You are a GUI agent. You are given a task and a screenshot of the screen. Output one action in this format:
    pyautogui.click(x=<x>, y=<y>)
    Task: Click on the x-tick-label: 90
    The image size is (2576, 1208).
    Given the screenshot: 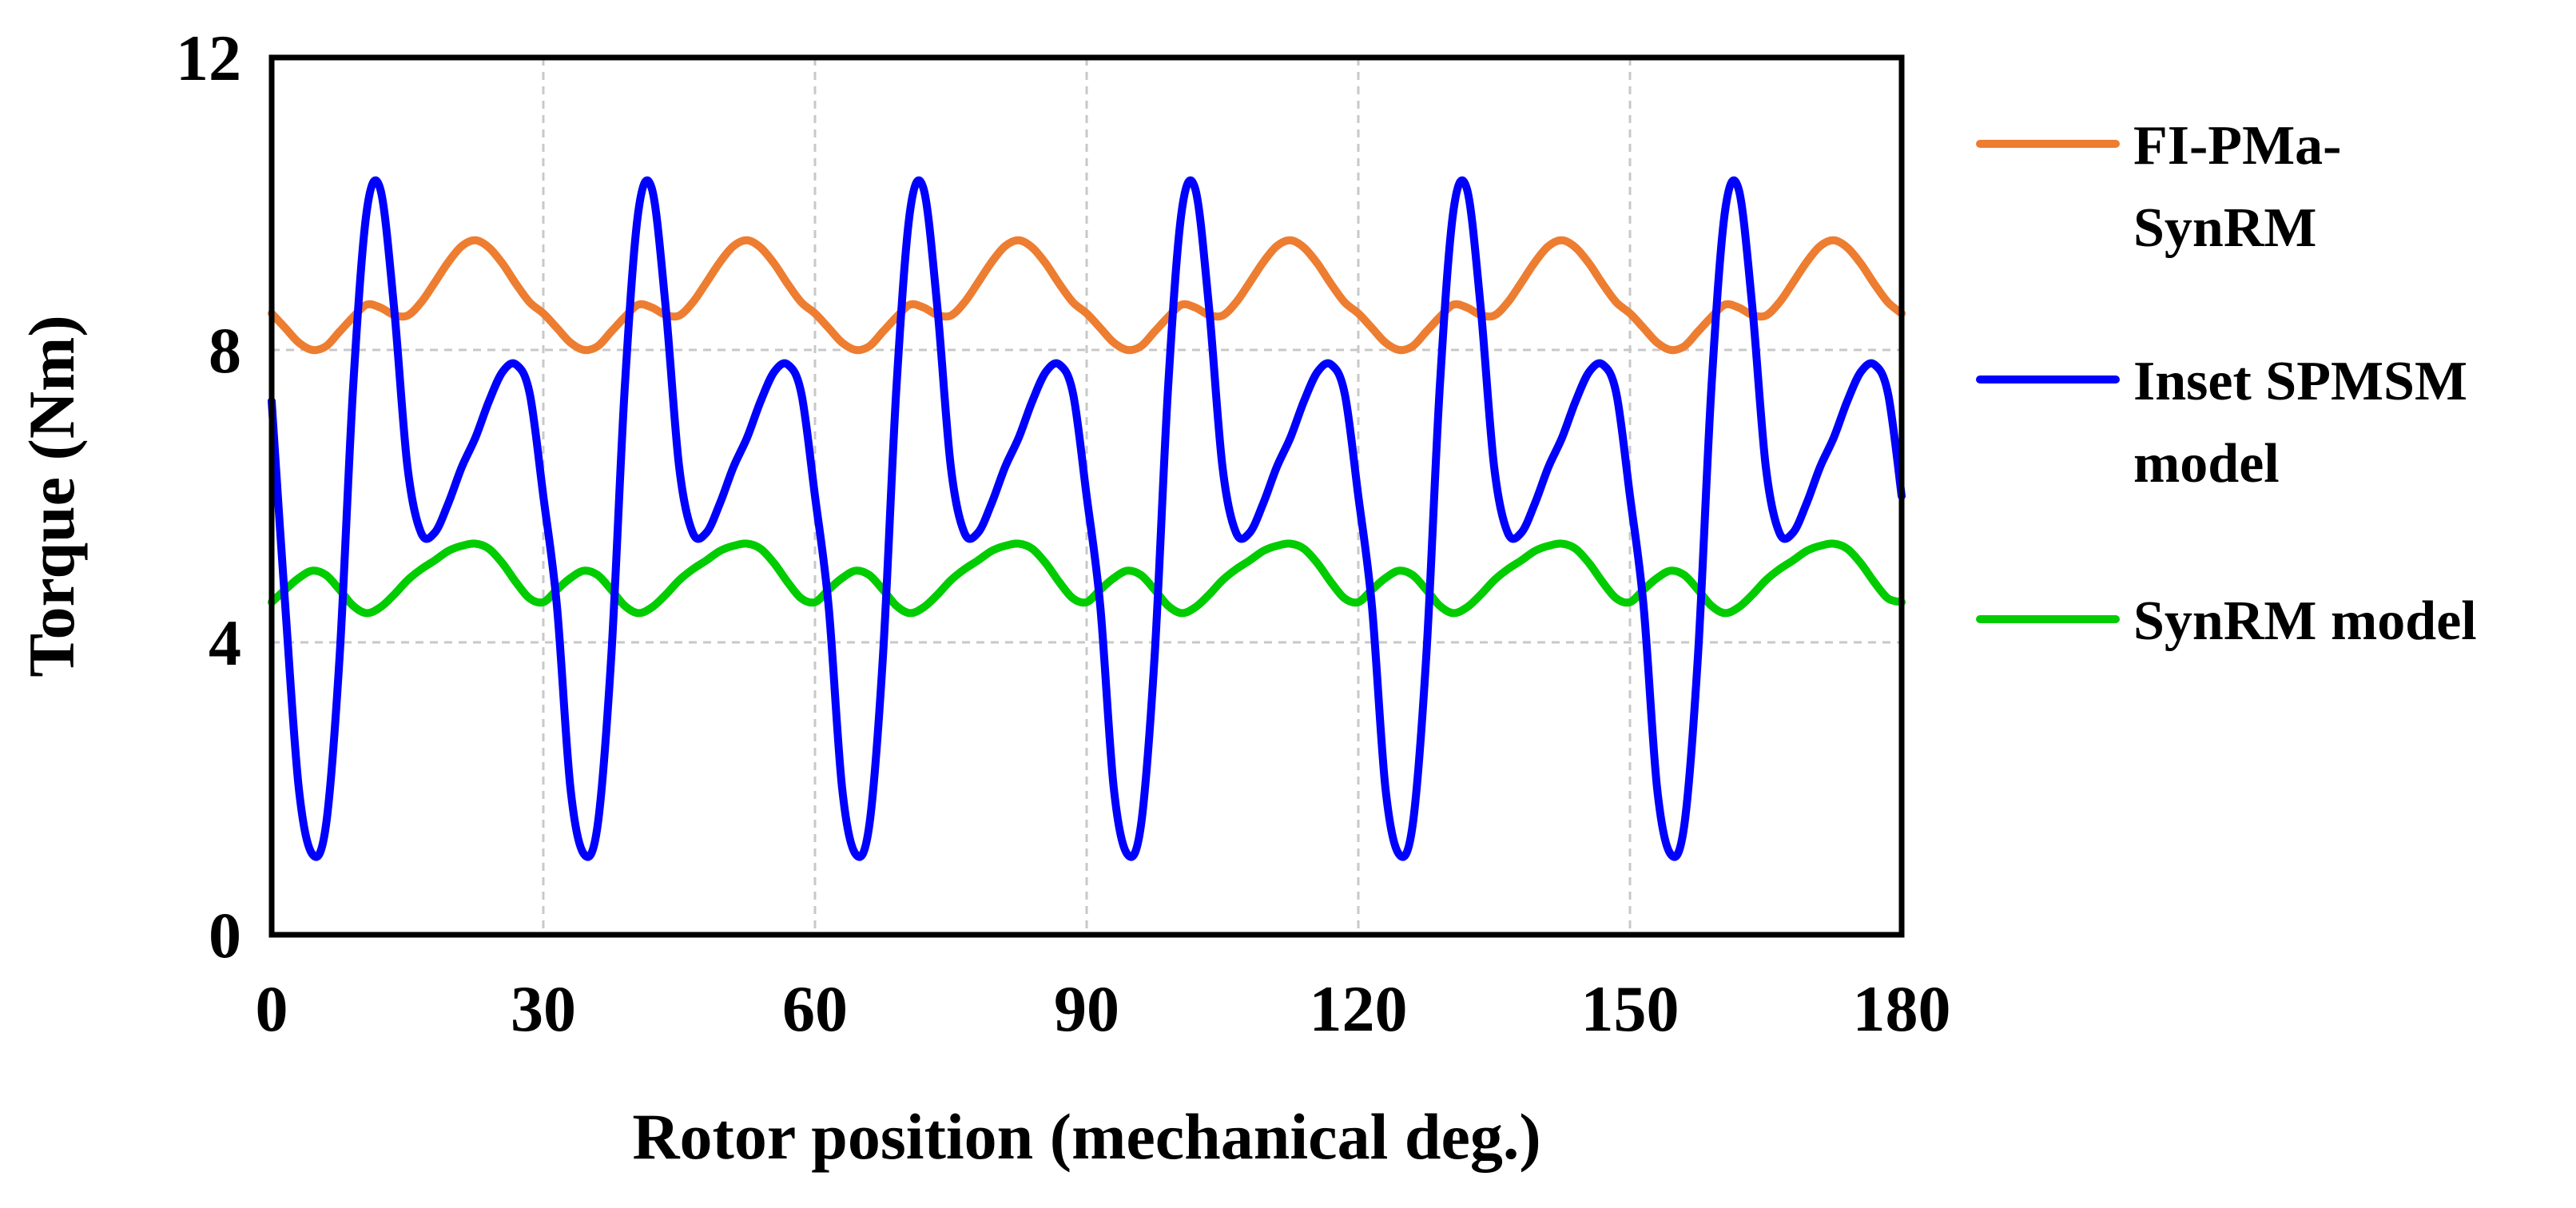 What is the action you would take?
    pyautogui.click(x=1086, y=1008)
    